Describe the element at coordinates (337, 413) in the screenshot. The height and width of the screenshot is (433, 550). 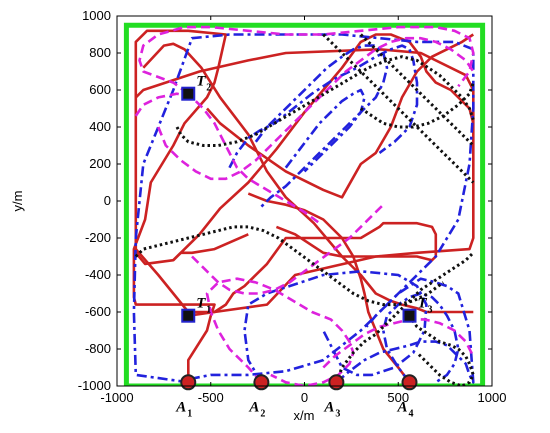
I see `agent-label-sub: 3` at that location.